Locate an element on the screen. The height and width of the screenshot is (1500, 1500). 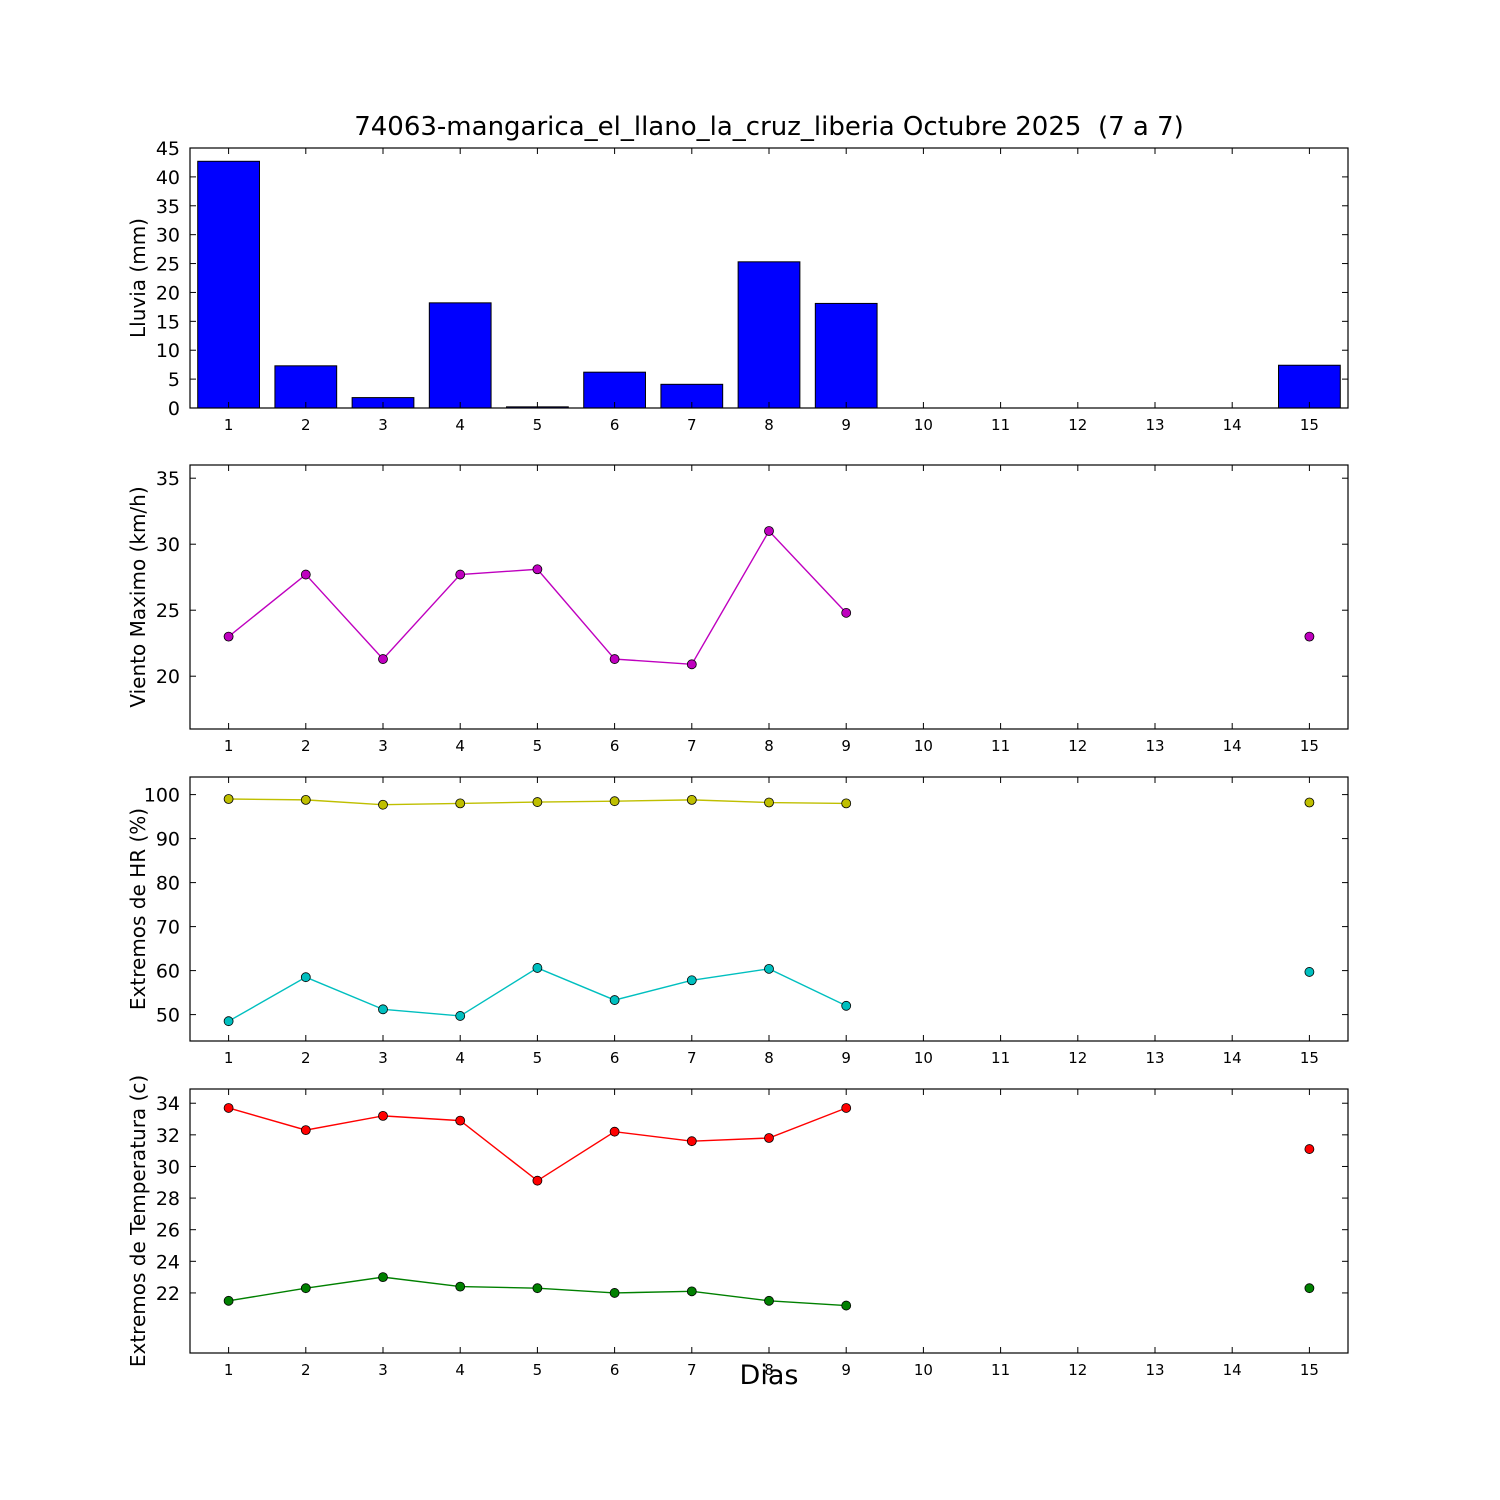
y-tick-label: 0 is located at coordinates (174, 409).